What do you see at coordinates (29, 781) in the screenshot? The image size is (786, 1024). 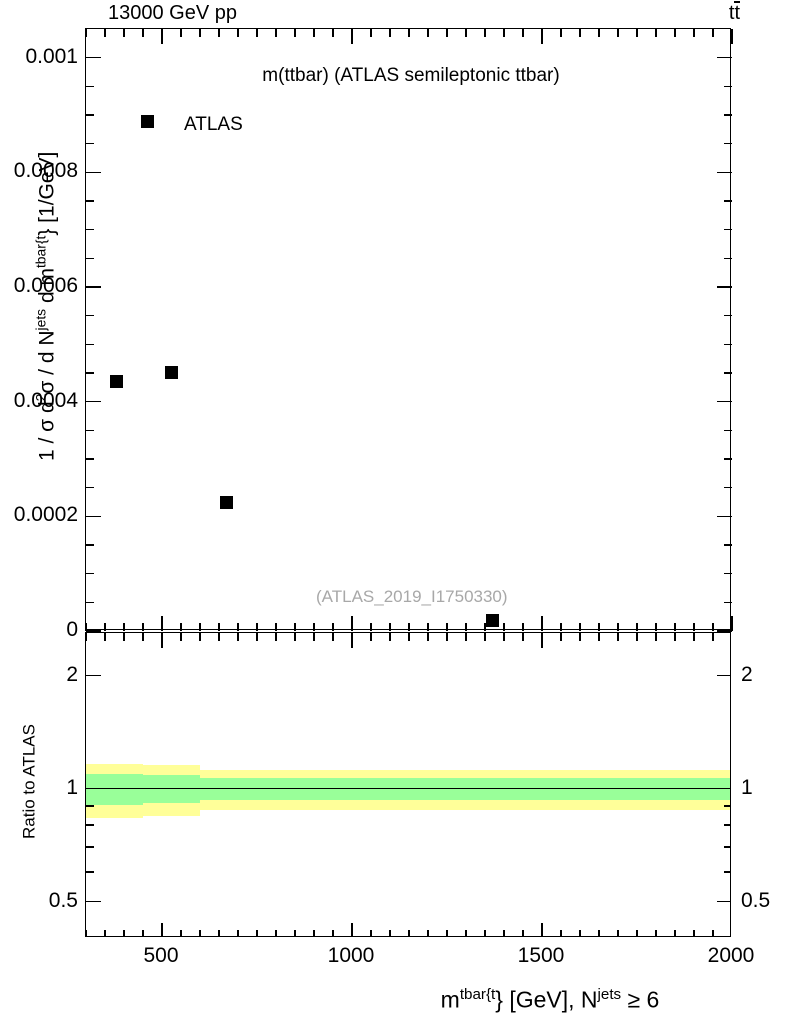 I see `ratio-y-axis-title: Ratio to ATLAS` at bounding box center [29, 781].